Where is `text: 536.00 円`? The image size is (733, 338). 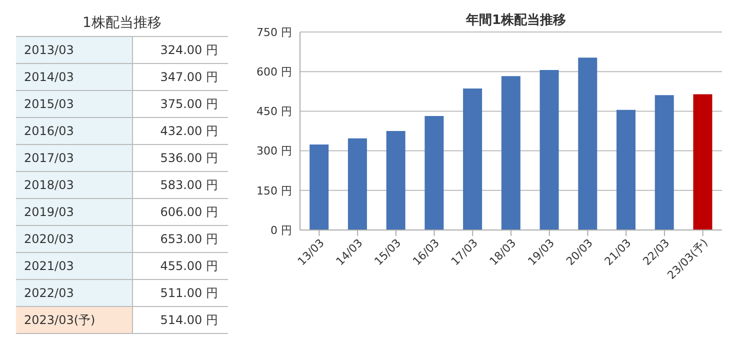
text: 536.00 円 is located at coordinates (189, 157).